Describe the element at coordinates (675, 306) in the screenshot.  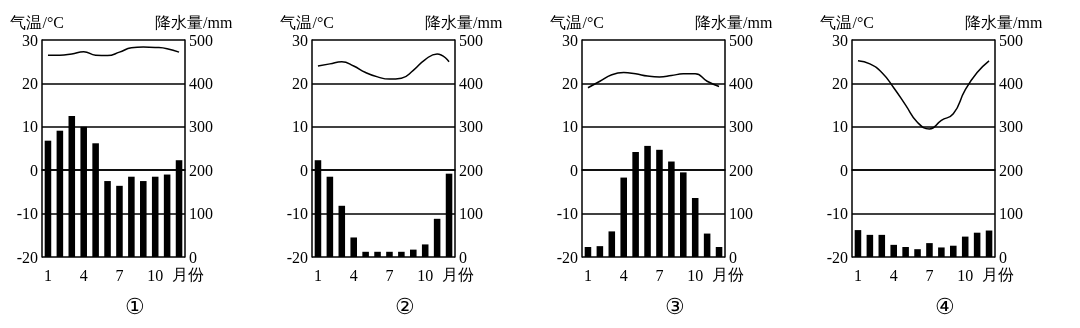
I see `text: ③` at that location.